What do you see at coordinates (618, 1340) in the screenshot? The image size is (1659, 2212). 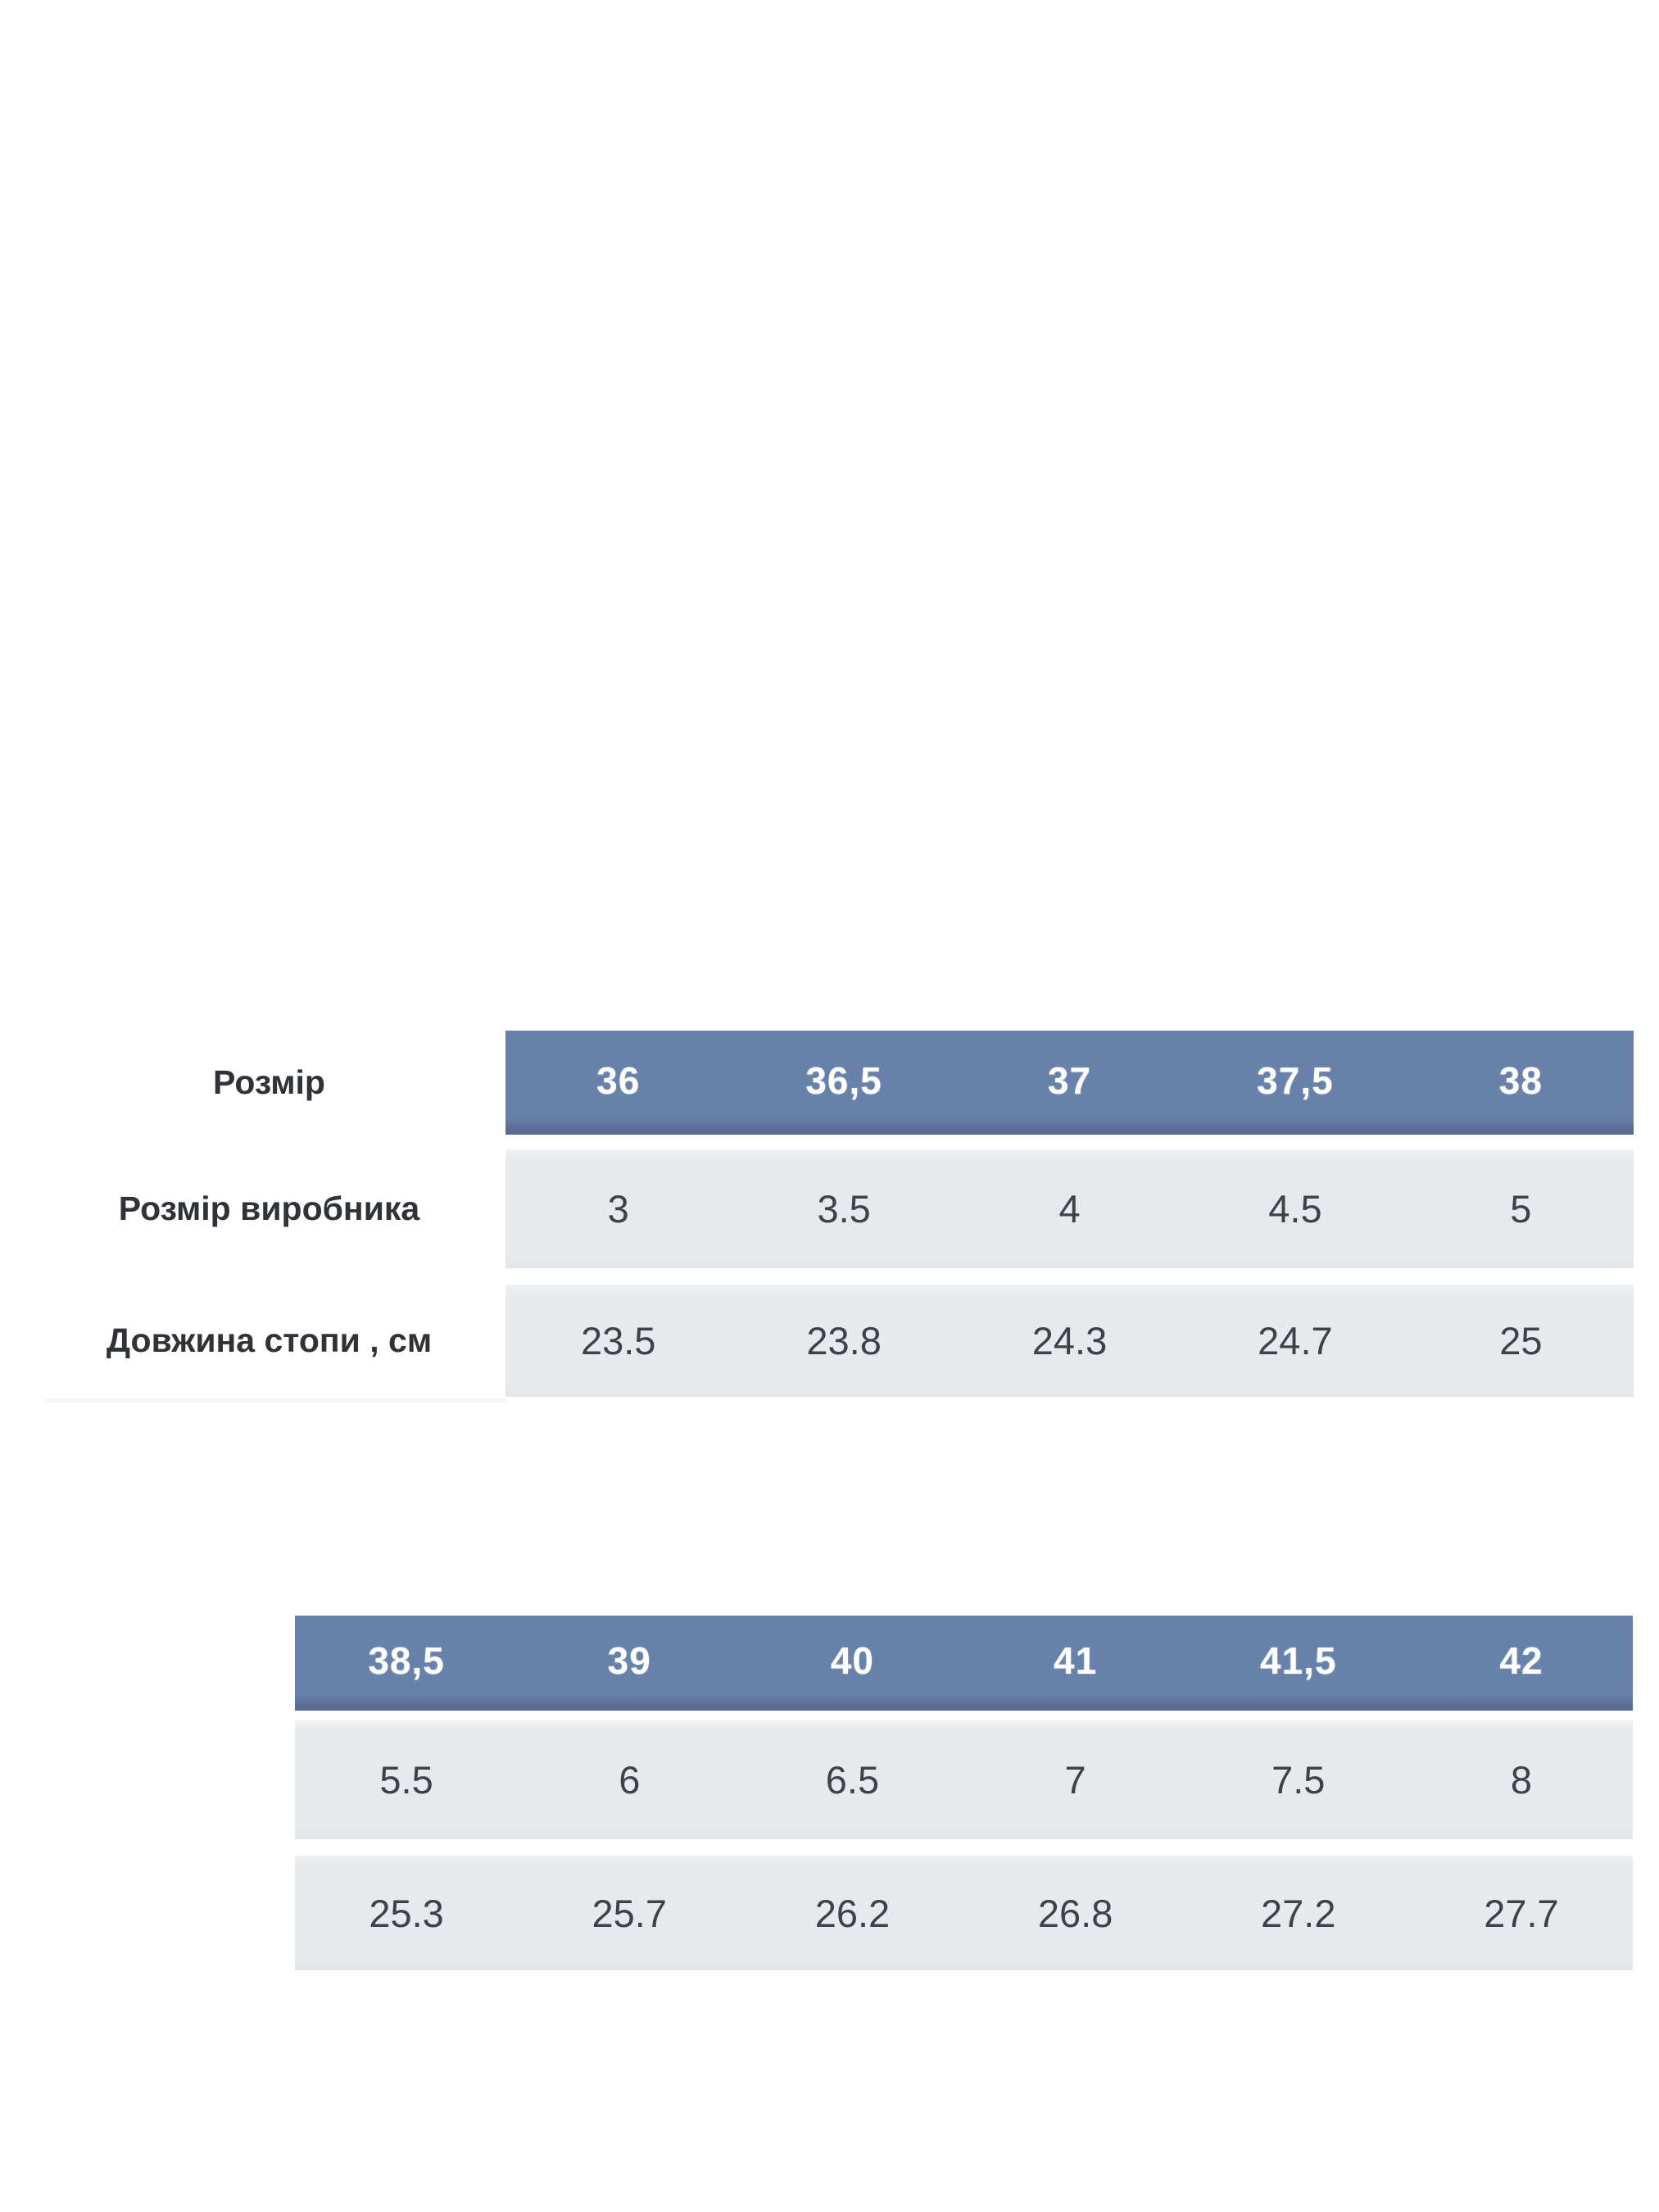 I see `value-cell: 23.5` at bounding box center [618, 1340].